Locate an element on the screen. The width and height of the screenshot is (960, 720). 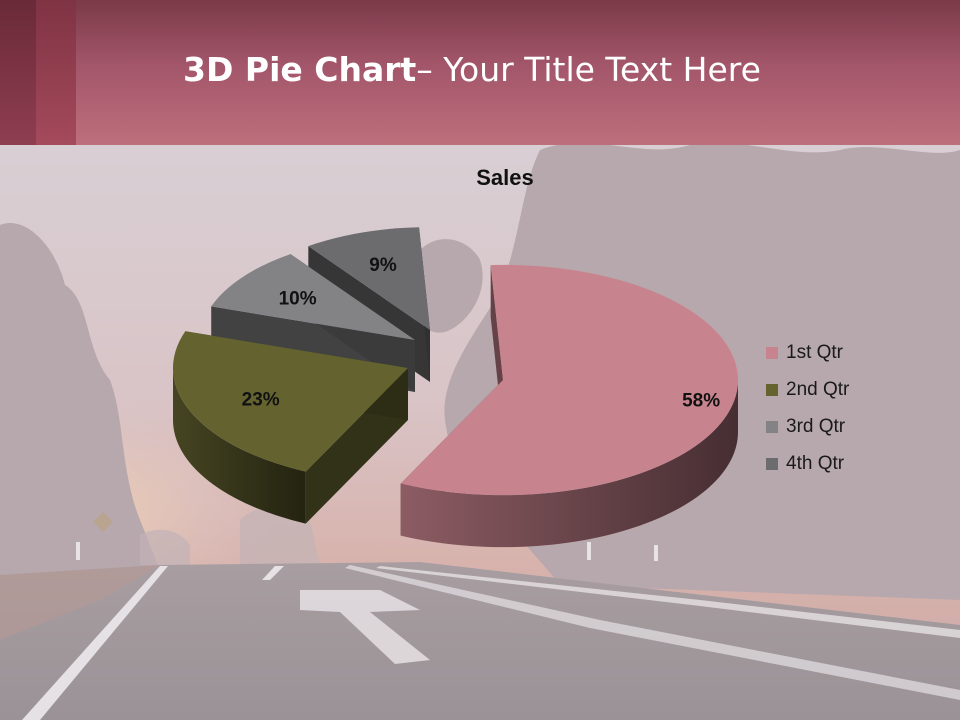
legend-label: 3rd Qtr is located at coordinates (816, 426).